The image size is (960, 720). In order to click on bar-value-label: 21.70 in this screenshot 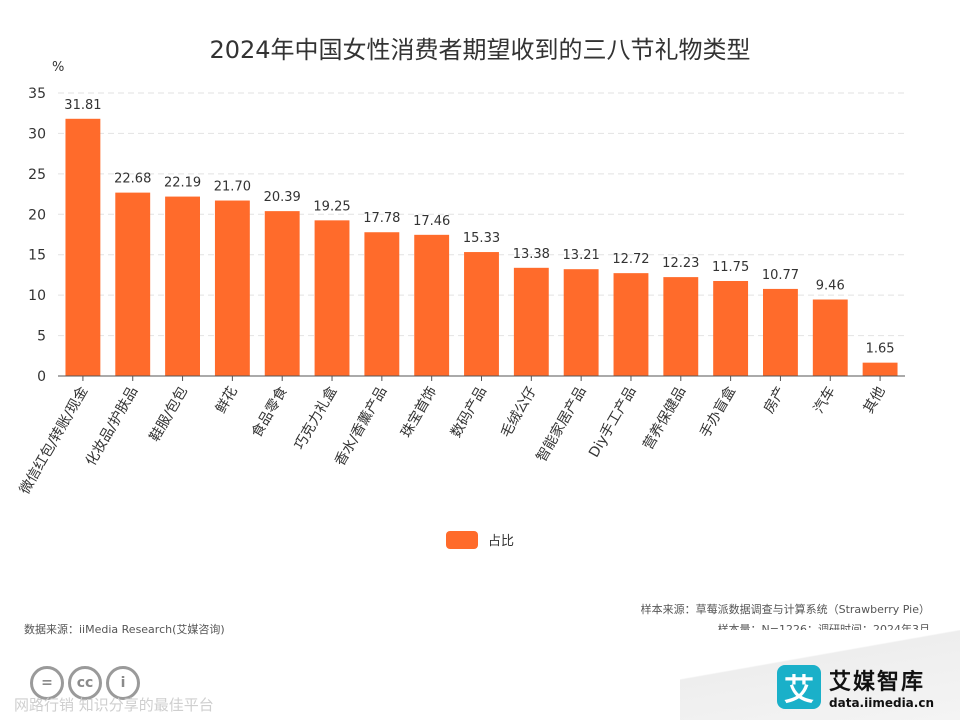, I will do `click(232, 187)`.